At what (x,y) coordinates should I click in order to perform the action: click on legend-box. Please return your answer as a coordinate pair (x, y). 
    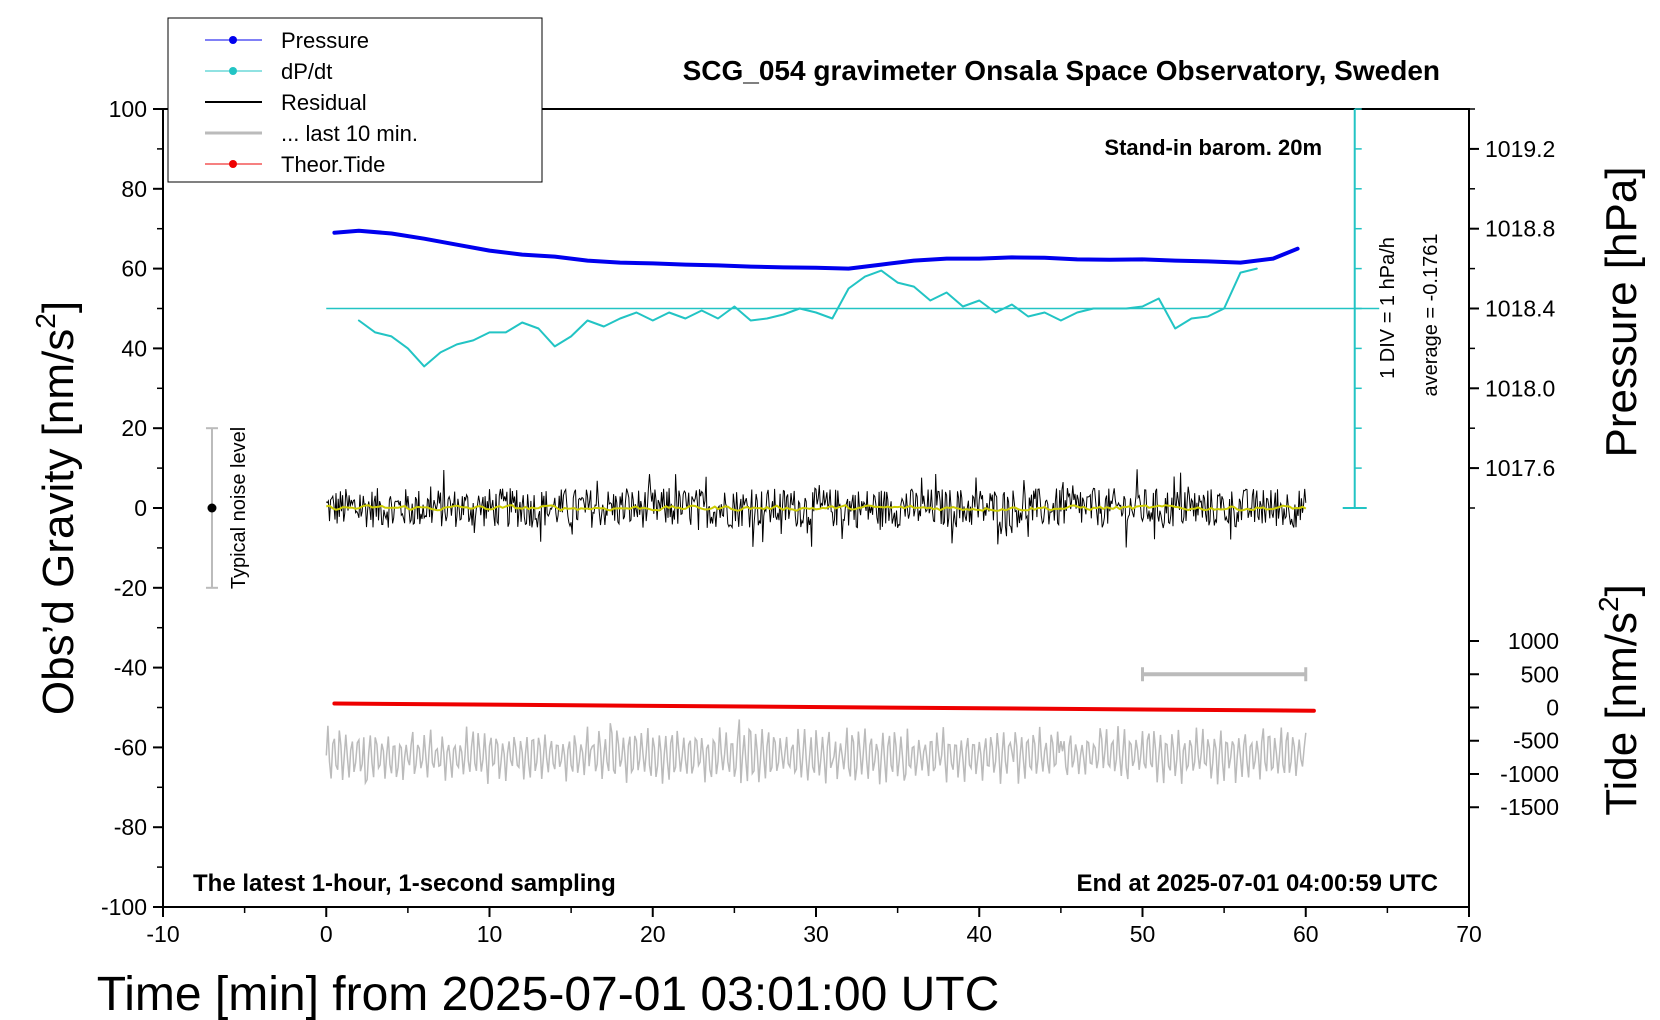
    Looking at the image, I should click on (355, 100).